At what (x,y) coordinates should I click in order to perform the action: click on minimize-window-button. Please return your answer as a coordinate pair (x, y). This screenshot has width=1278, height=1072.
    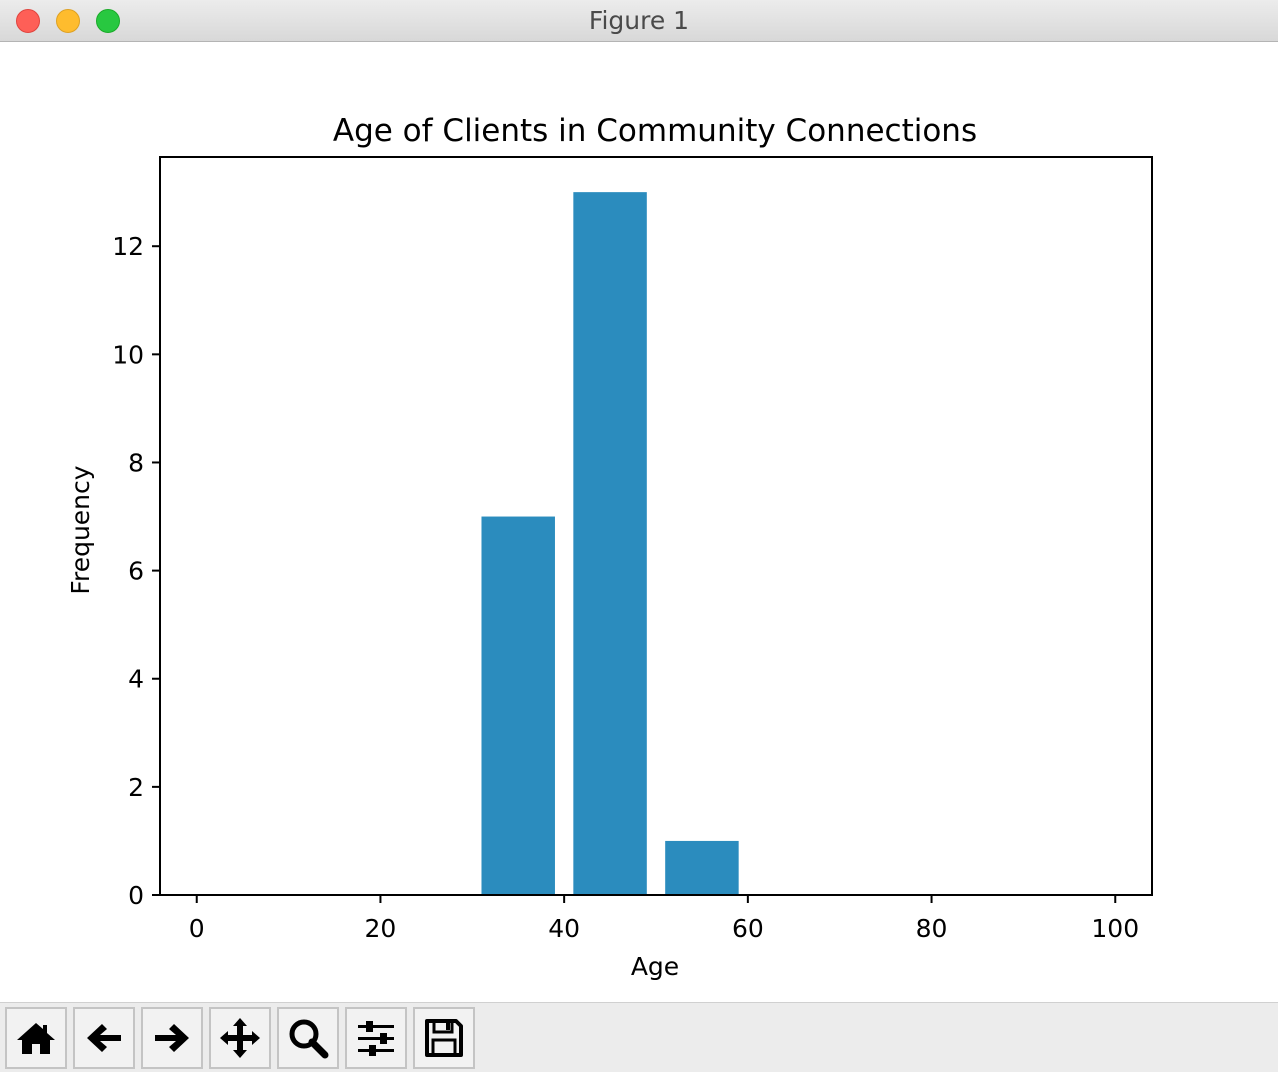
    Looking at the image, I should click on (68, 21).